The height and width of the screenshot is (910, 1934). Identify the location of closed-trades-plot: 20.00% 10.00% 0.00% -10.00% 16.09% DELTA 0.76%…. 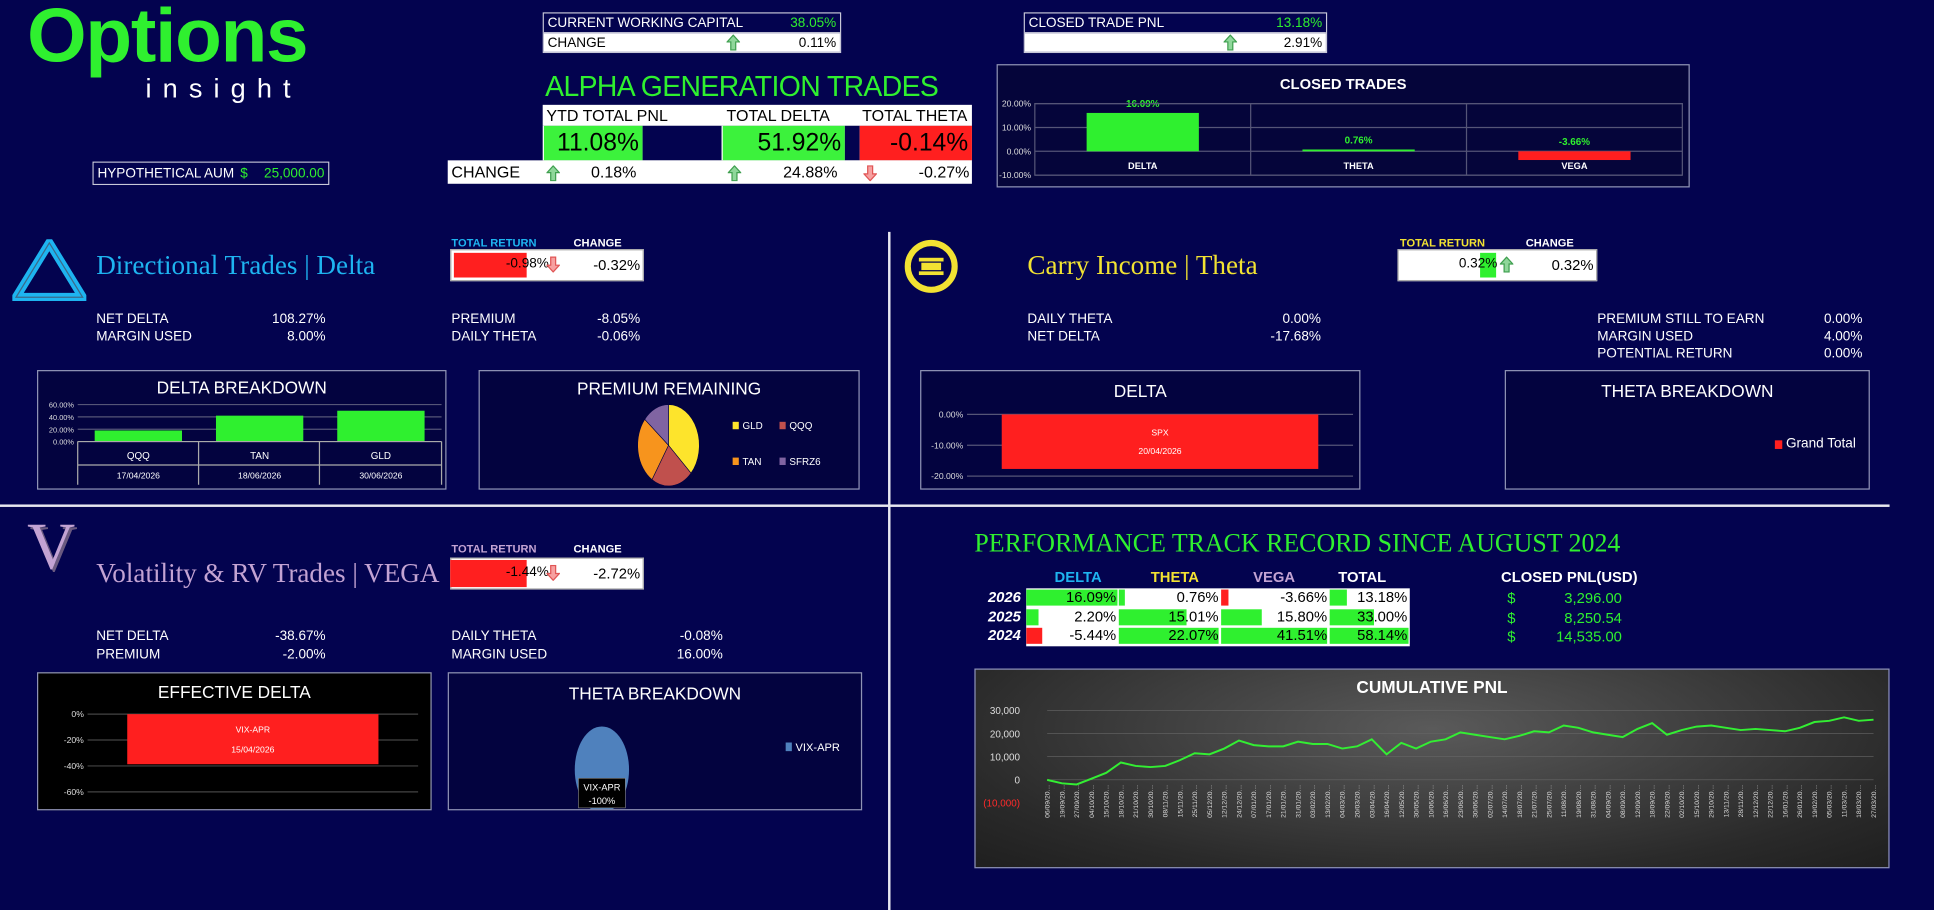
(1341, 139).